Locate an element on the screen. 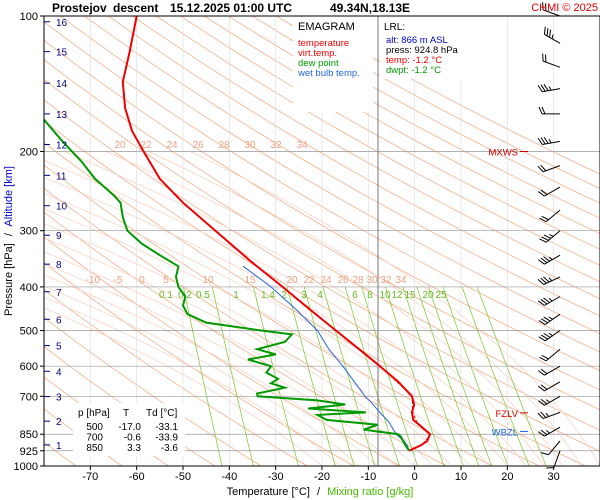 The height and width of the screenshot is (500, 600). mixing-ratio-label: 1 is located at coordinates (236, 295).